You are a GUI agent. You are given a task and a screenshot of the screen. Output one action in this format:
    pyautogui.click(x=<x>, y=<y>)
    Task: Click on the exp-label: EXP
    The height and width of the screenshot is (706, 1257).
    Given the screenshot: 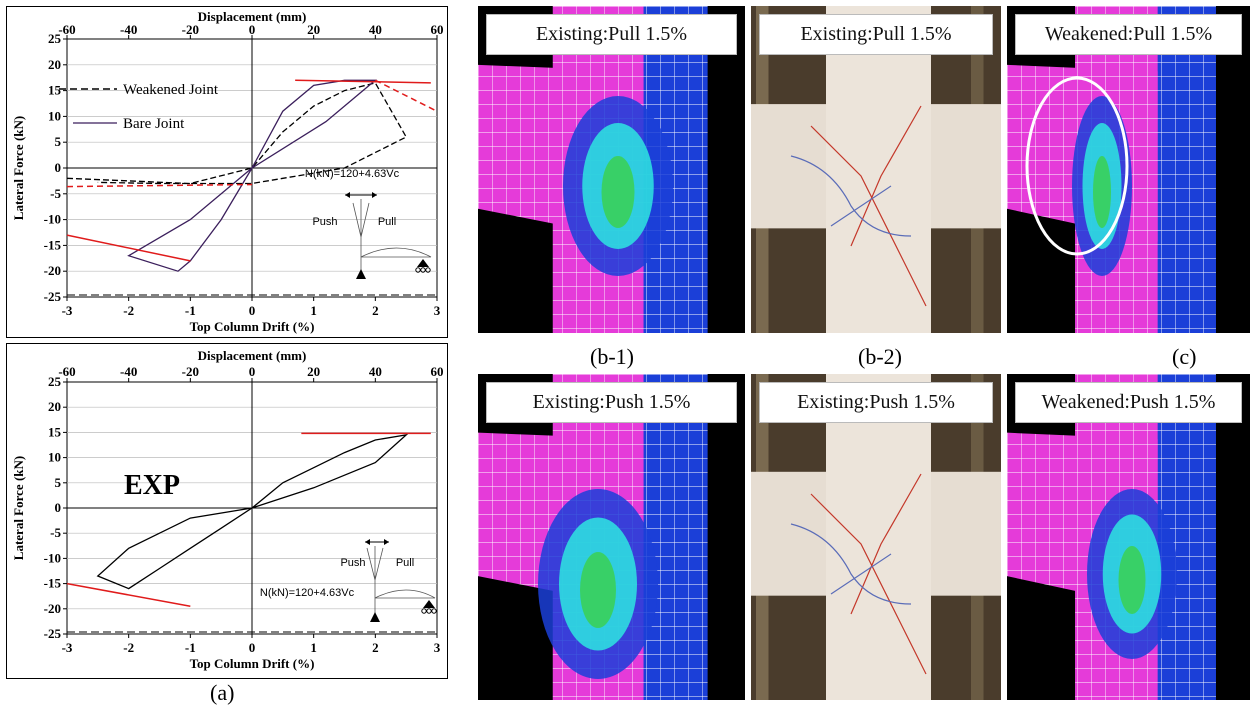 What is the action you would take?
    pyautogui.click(x=152, y=485)
    